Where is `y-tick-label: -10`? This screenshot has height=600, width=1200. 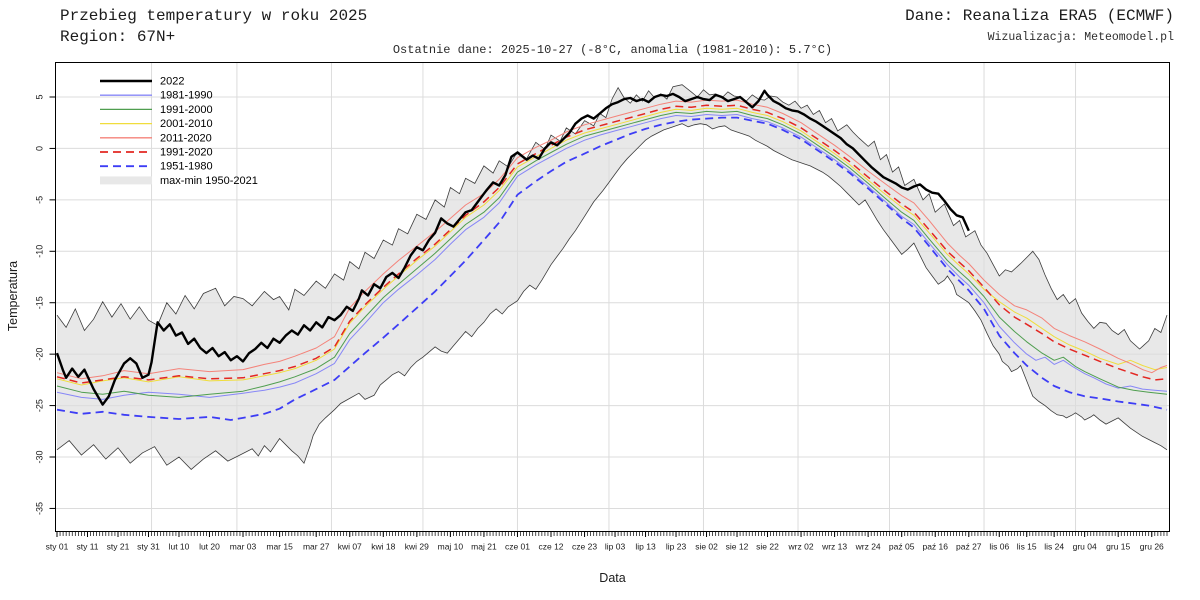
y-tick-label: -10 is located at coordinates (40, 251).